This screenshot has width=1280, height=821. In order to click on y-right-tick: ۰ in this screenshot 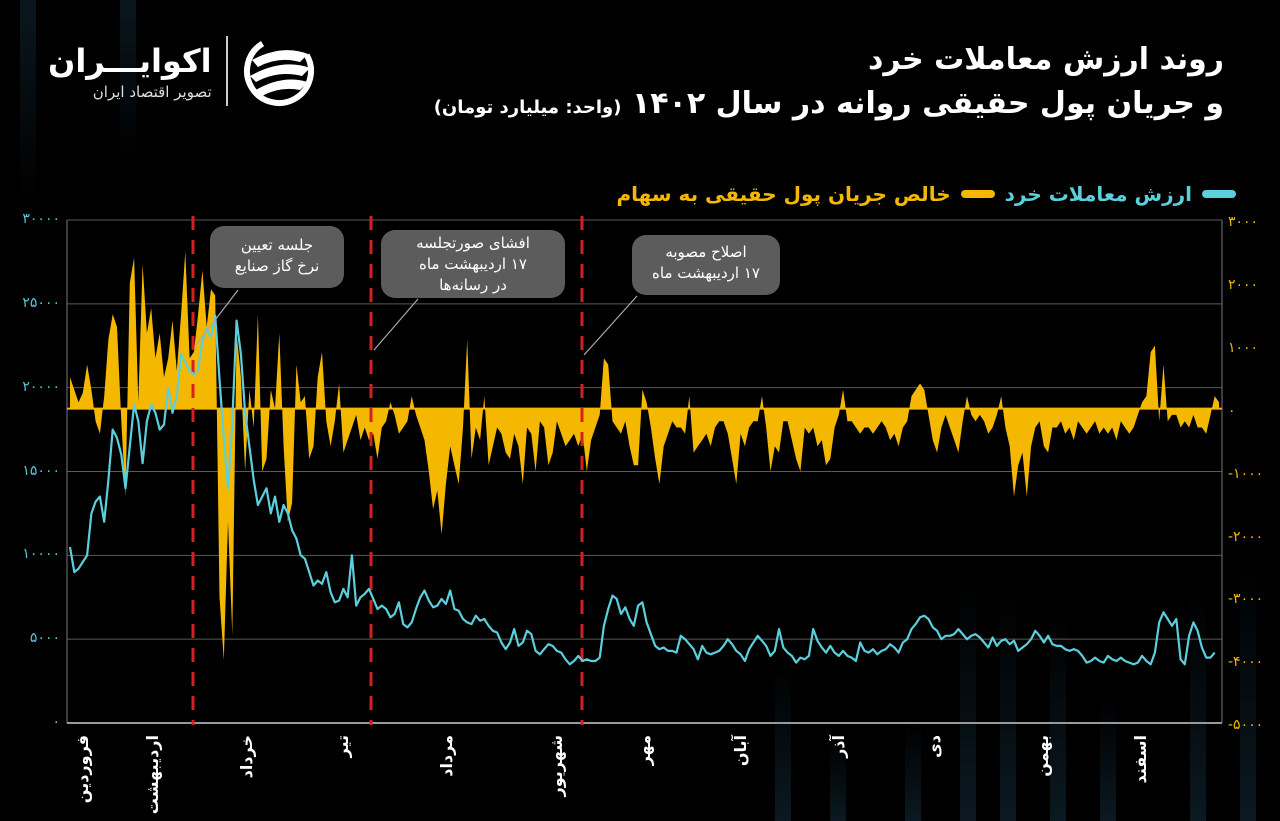, I will do `click(1232, 411)`.